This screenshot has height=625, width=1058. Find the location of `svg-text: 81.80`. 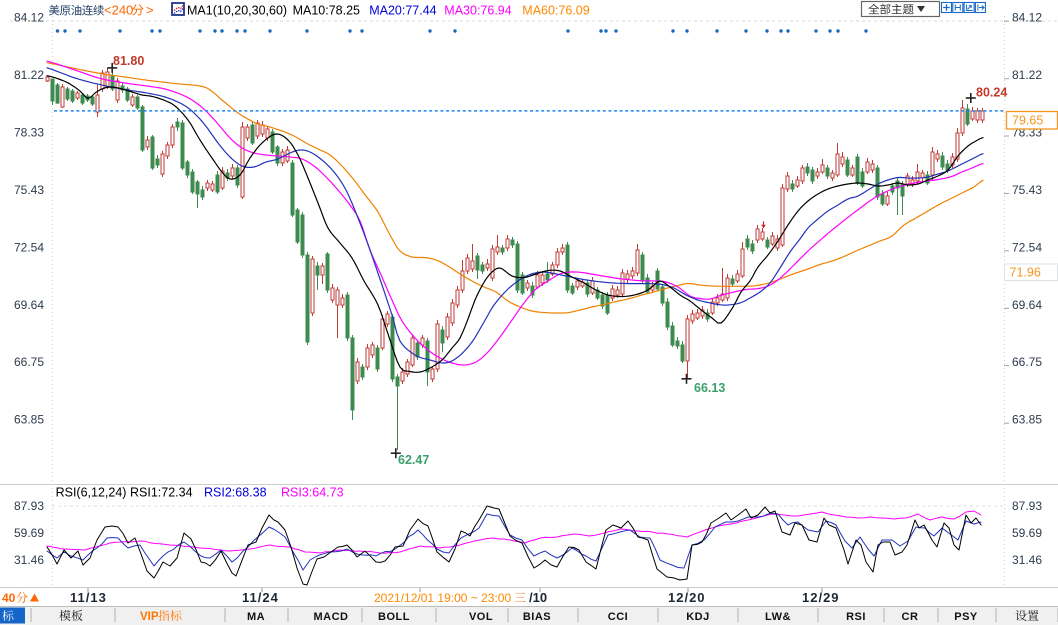

svg-text: 81.80 is located at coordinates (128, 61).